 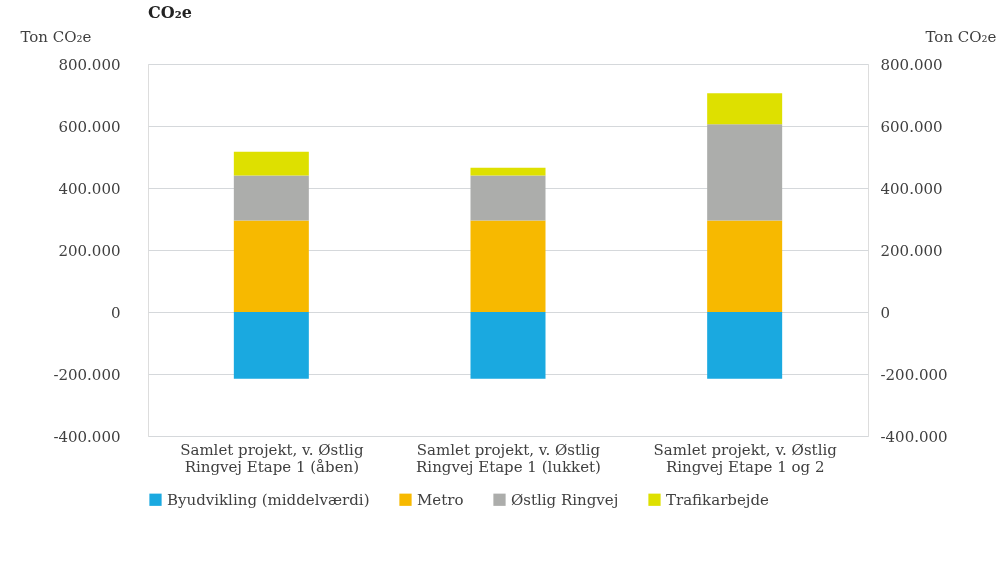 I want to click on x-tick-label: Samlet projekt, v. Østlig Ringvej Etape 1 (åben), so click(x=272, y=458).